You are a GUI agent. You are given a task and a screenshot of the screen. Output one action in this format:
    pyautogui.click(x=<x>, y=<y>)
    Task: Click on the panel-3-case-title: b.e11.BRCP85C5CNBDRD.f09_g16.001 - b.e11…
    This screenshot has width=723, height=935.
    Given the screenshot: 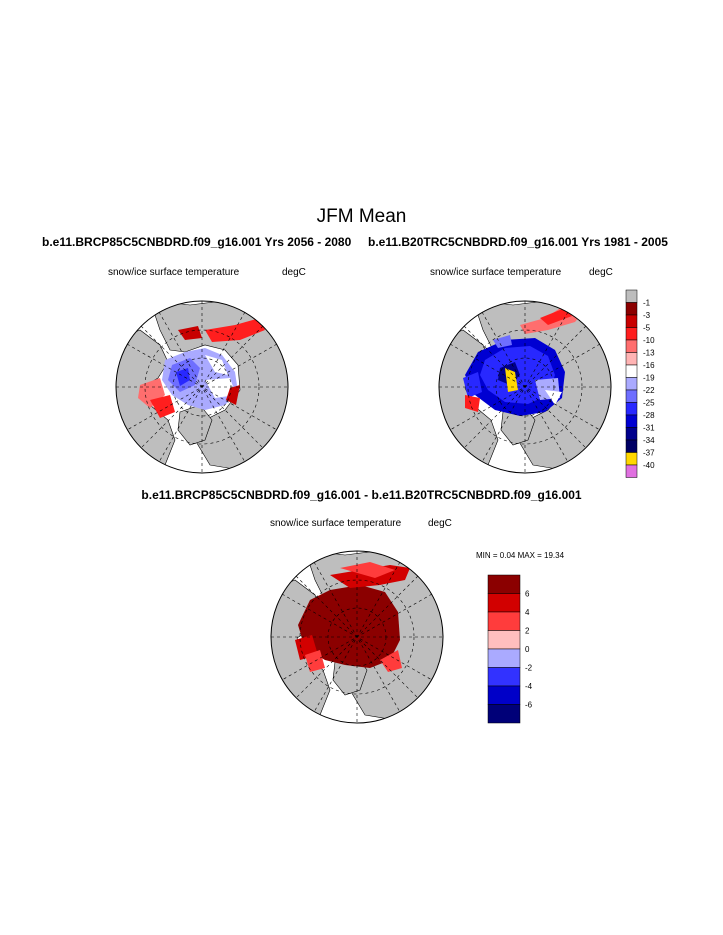 What is the action you would take?
    pyautogui.click(x=361, y=495)
    